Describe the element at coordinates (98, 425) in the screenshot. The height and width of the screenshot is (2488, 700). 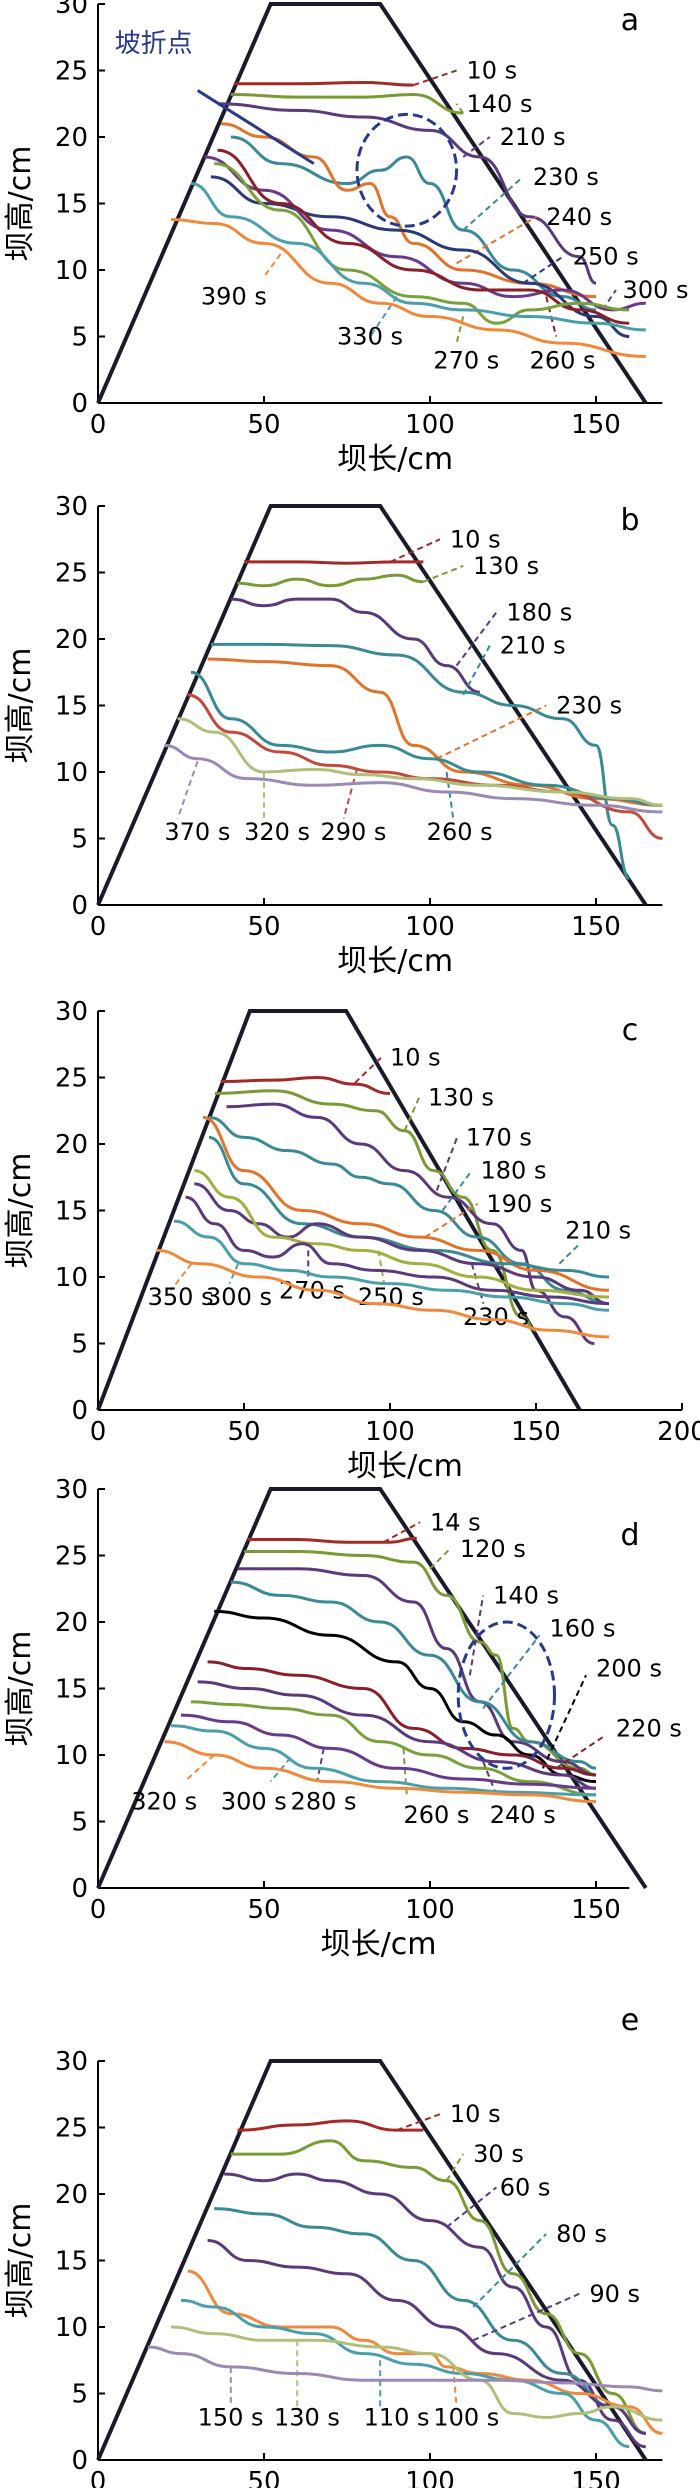
I see `x-tick-label: 0` at that location.